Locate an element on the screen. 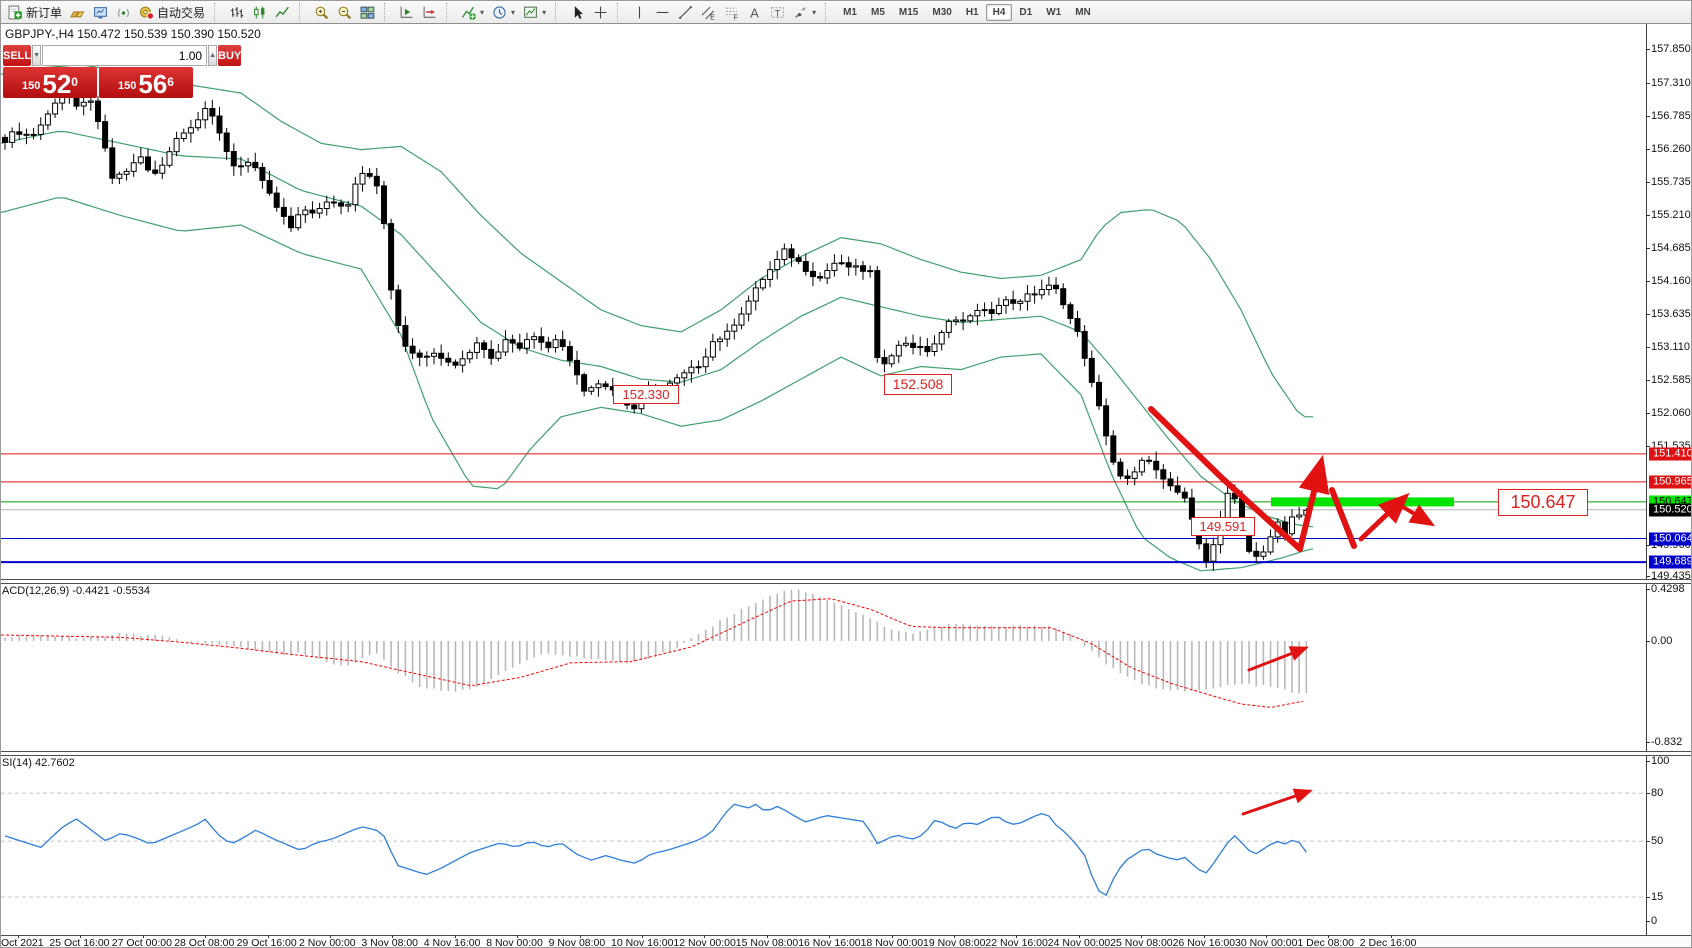 This screenshot has width=1692, height=948. price-callout-149.591: 149.591 is located at coordinates (1223, 526).